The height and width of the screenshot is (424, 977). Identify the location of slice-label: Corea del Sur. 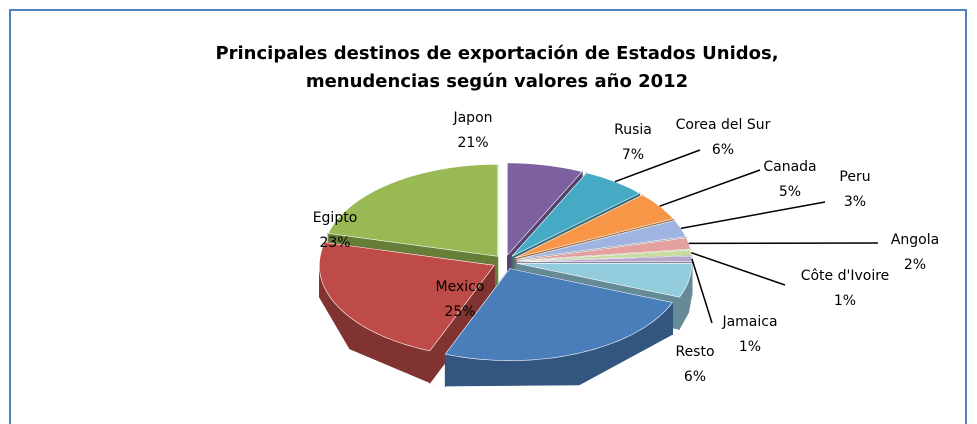
(723, 125).